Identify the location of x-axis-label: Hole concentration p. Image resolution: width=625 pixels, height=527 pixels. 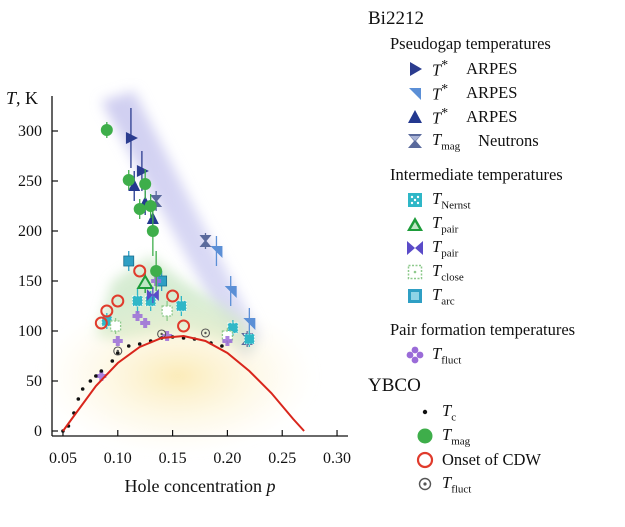
(200, 486).